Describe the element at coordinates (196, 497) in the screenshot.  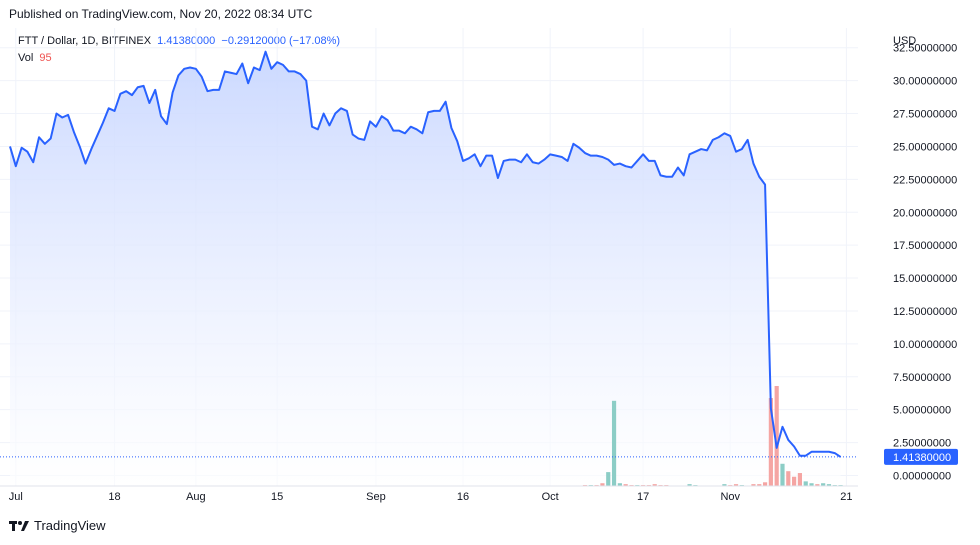
I see `x-tick-label: Aug` at that location.